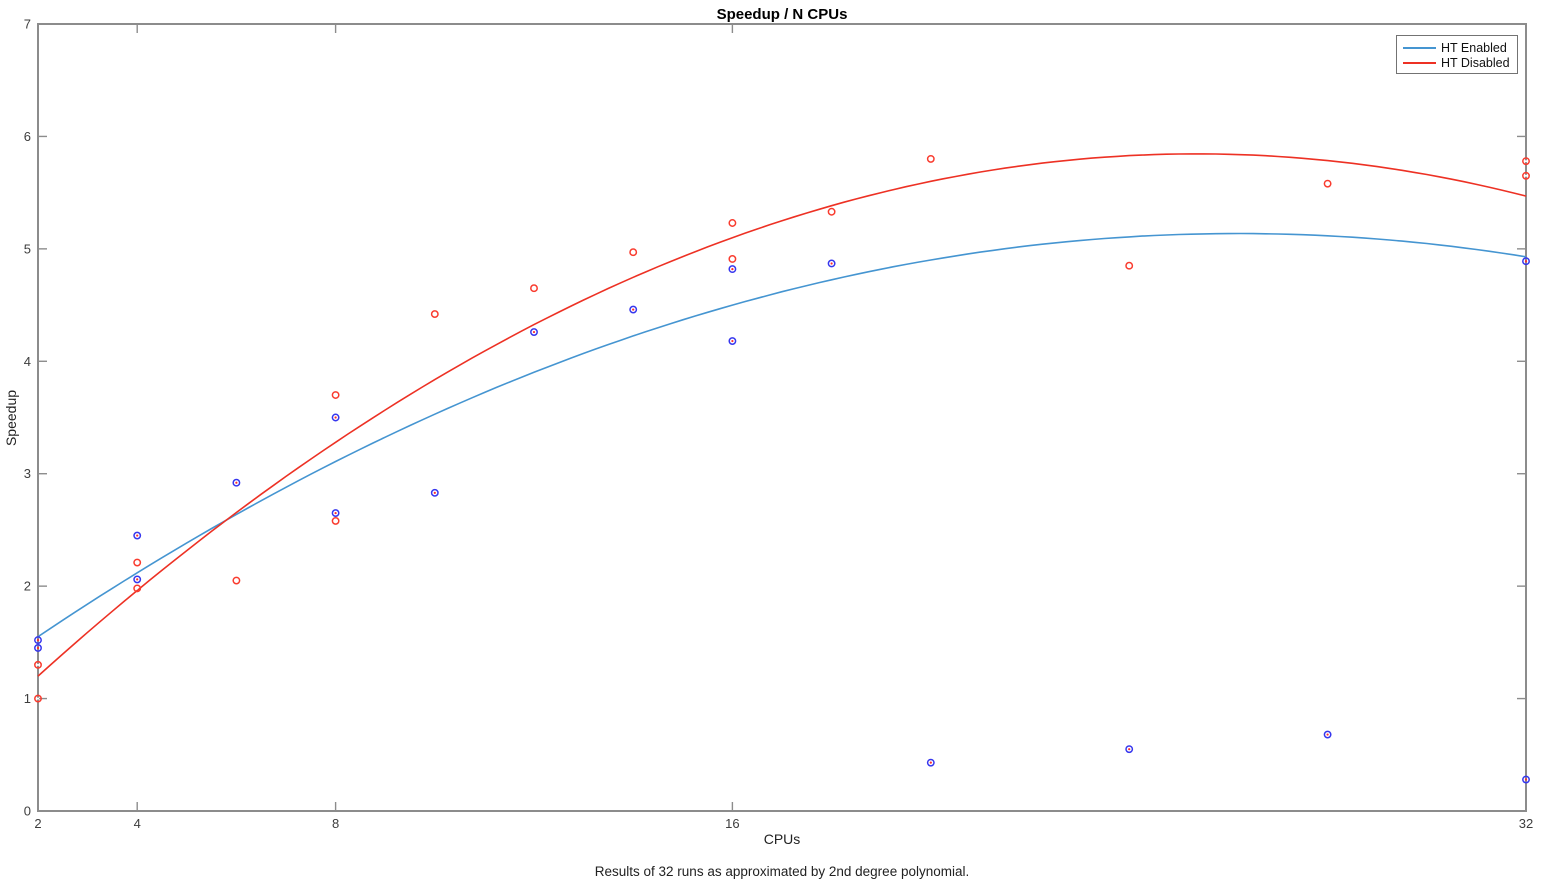 The width and height of the screenshot is (1550, 892). What do you see at coordinates (27, 24) in the screenshot?
I see `y-tick-label: 7` at bounding box center [27, 24].